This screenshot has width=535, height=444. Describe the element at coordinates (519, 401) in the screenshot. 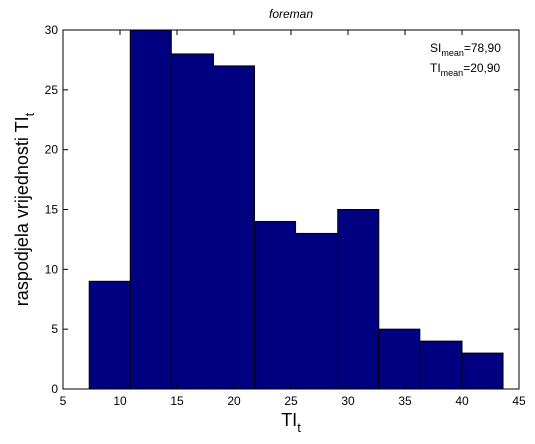

I see `x-tick-label-45: 45` at that location.